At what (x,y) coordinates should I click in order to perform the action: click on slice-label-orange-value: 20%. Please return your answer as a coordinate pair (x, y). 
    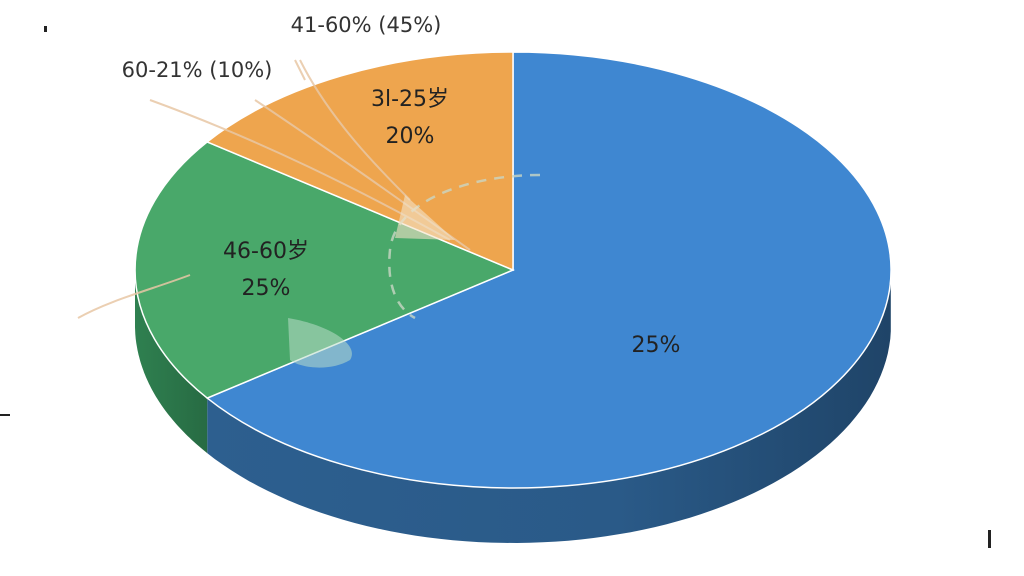
    Looking at the image, I should click on (410, 136).